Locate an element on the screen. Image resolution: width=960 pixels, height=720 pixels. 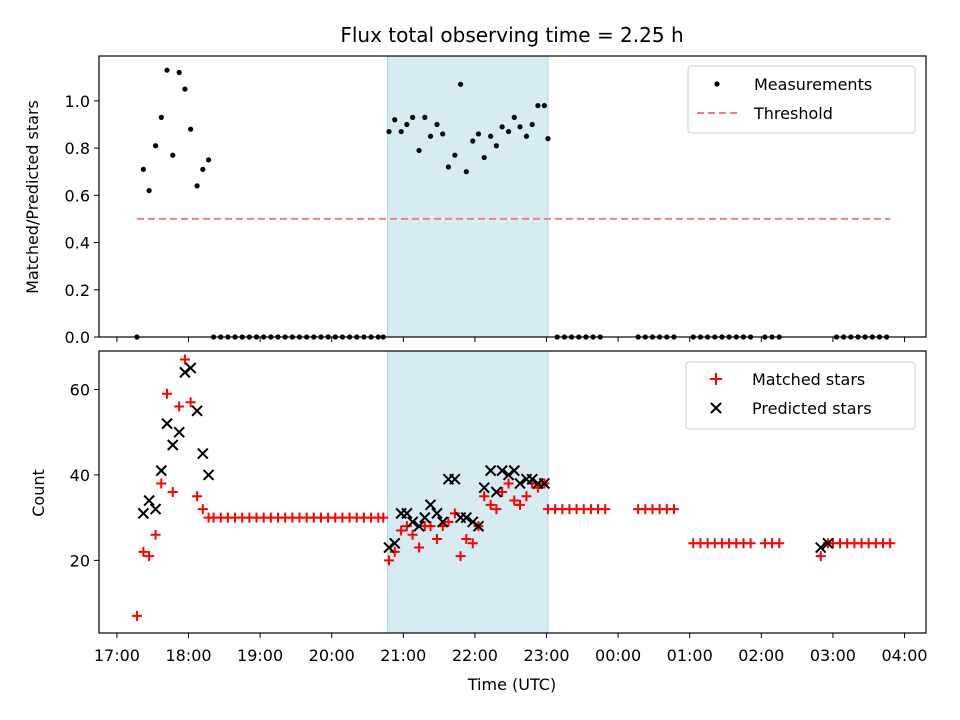
top-y-tick-label: 0.4 is located at coordinates (77, 243).